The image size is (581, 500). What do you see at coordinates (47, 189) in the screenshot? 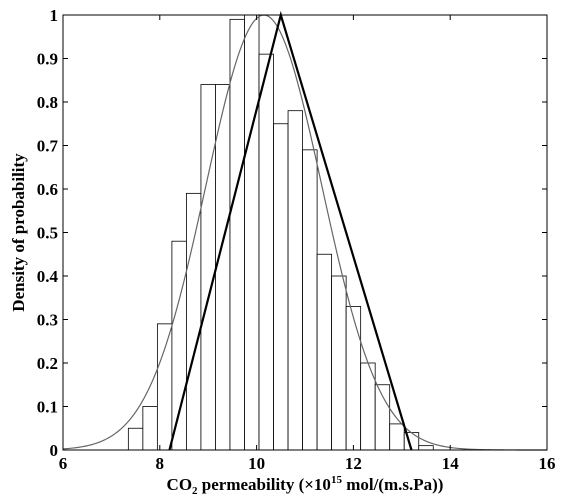
I see `y-tick-label: 0.6` at bounding box center [47, 189].